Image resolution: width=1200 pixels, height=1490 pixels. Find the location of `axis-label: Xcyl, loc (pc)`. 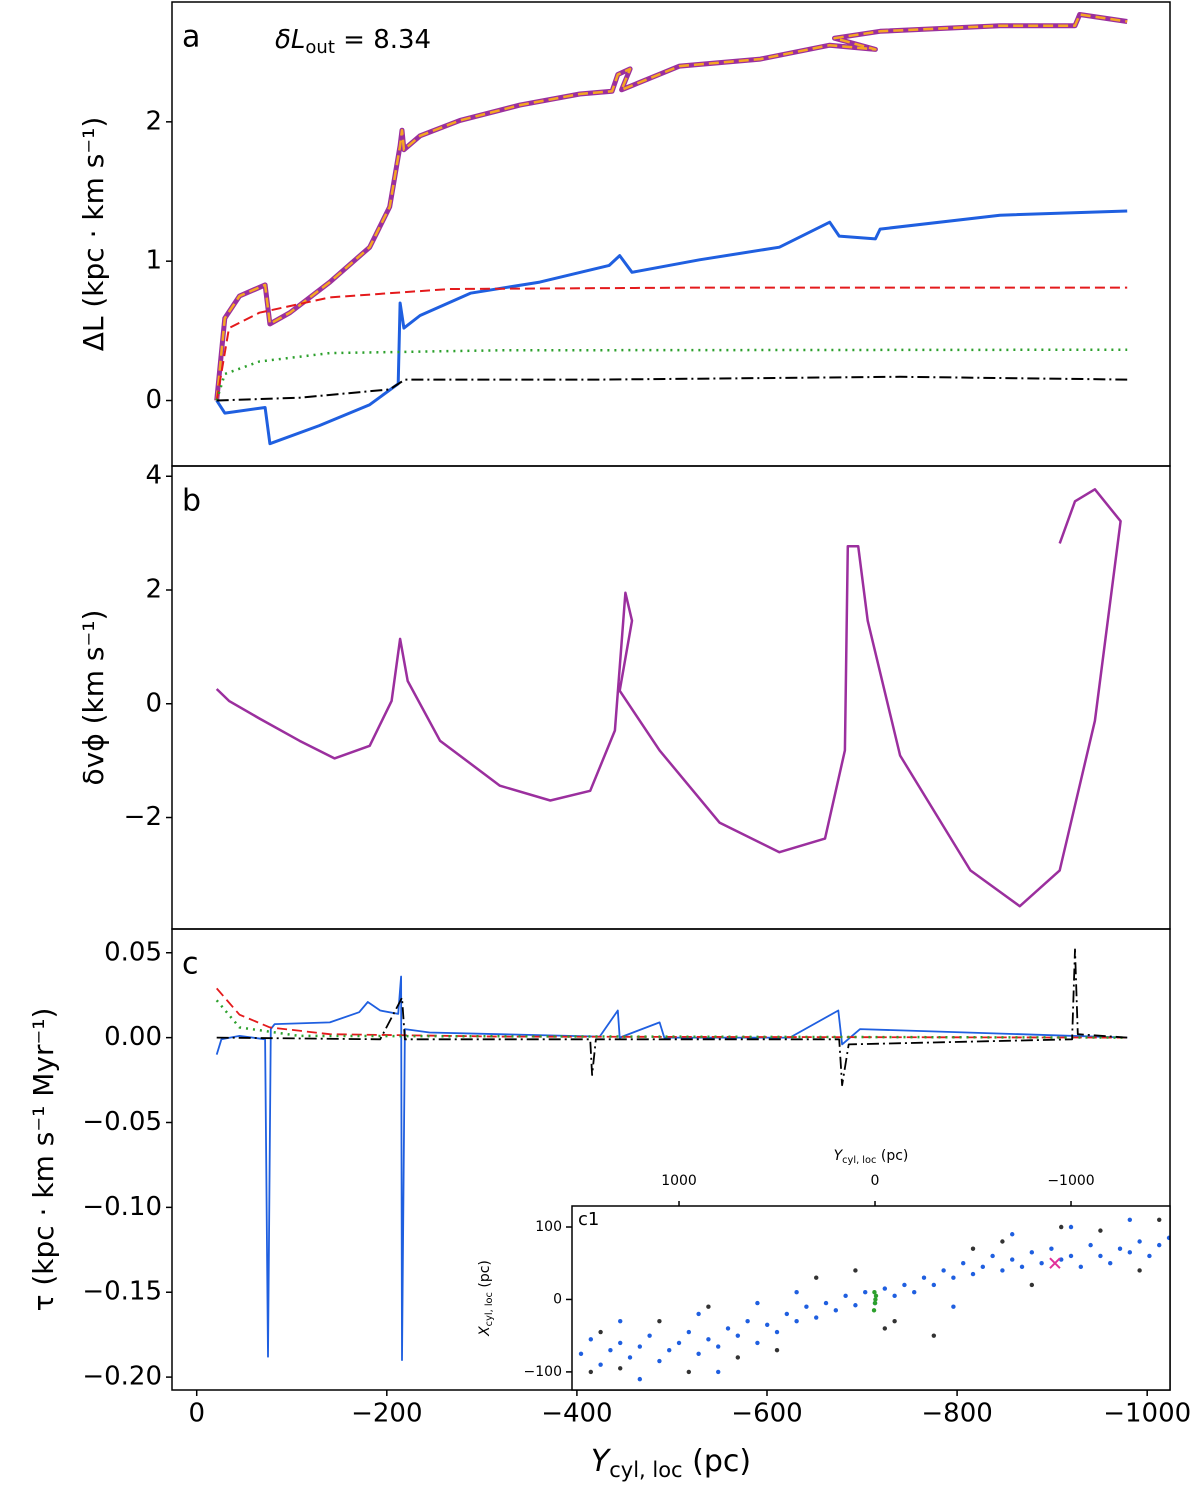

axis-label: Xcyl, loc (pc) is located at coordinates (486, 1298).